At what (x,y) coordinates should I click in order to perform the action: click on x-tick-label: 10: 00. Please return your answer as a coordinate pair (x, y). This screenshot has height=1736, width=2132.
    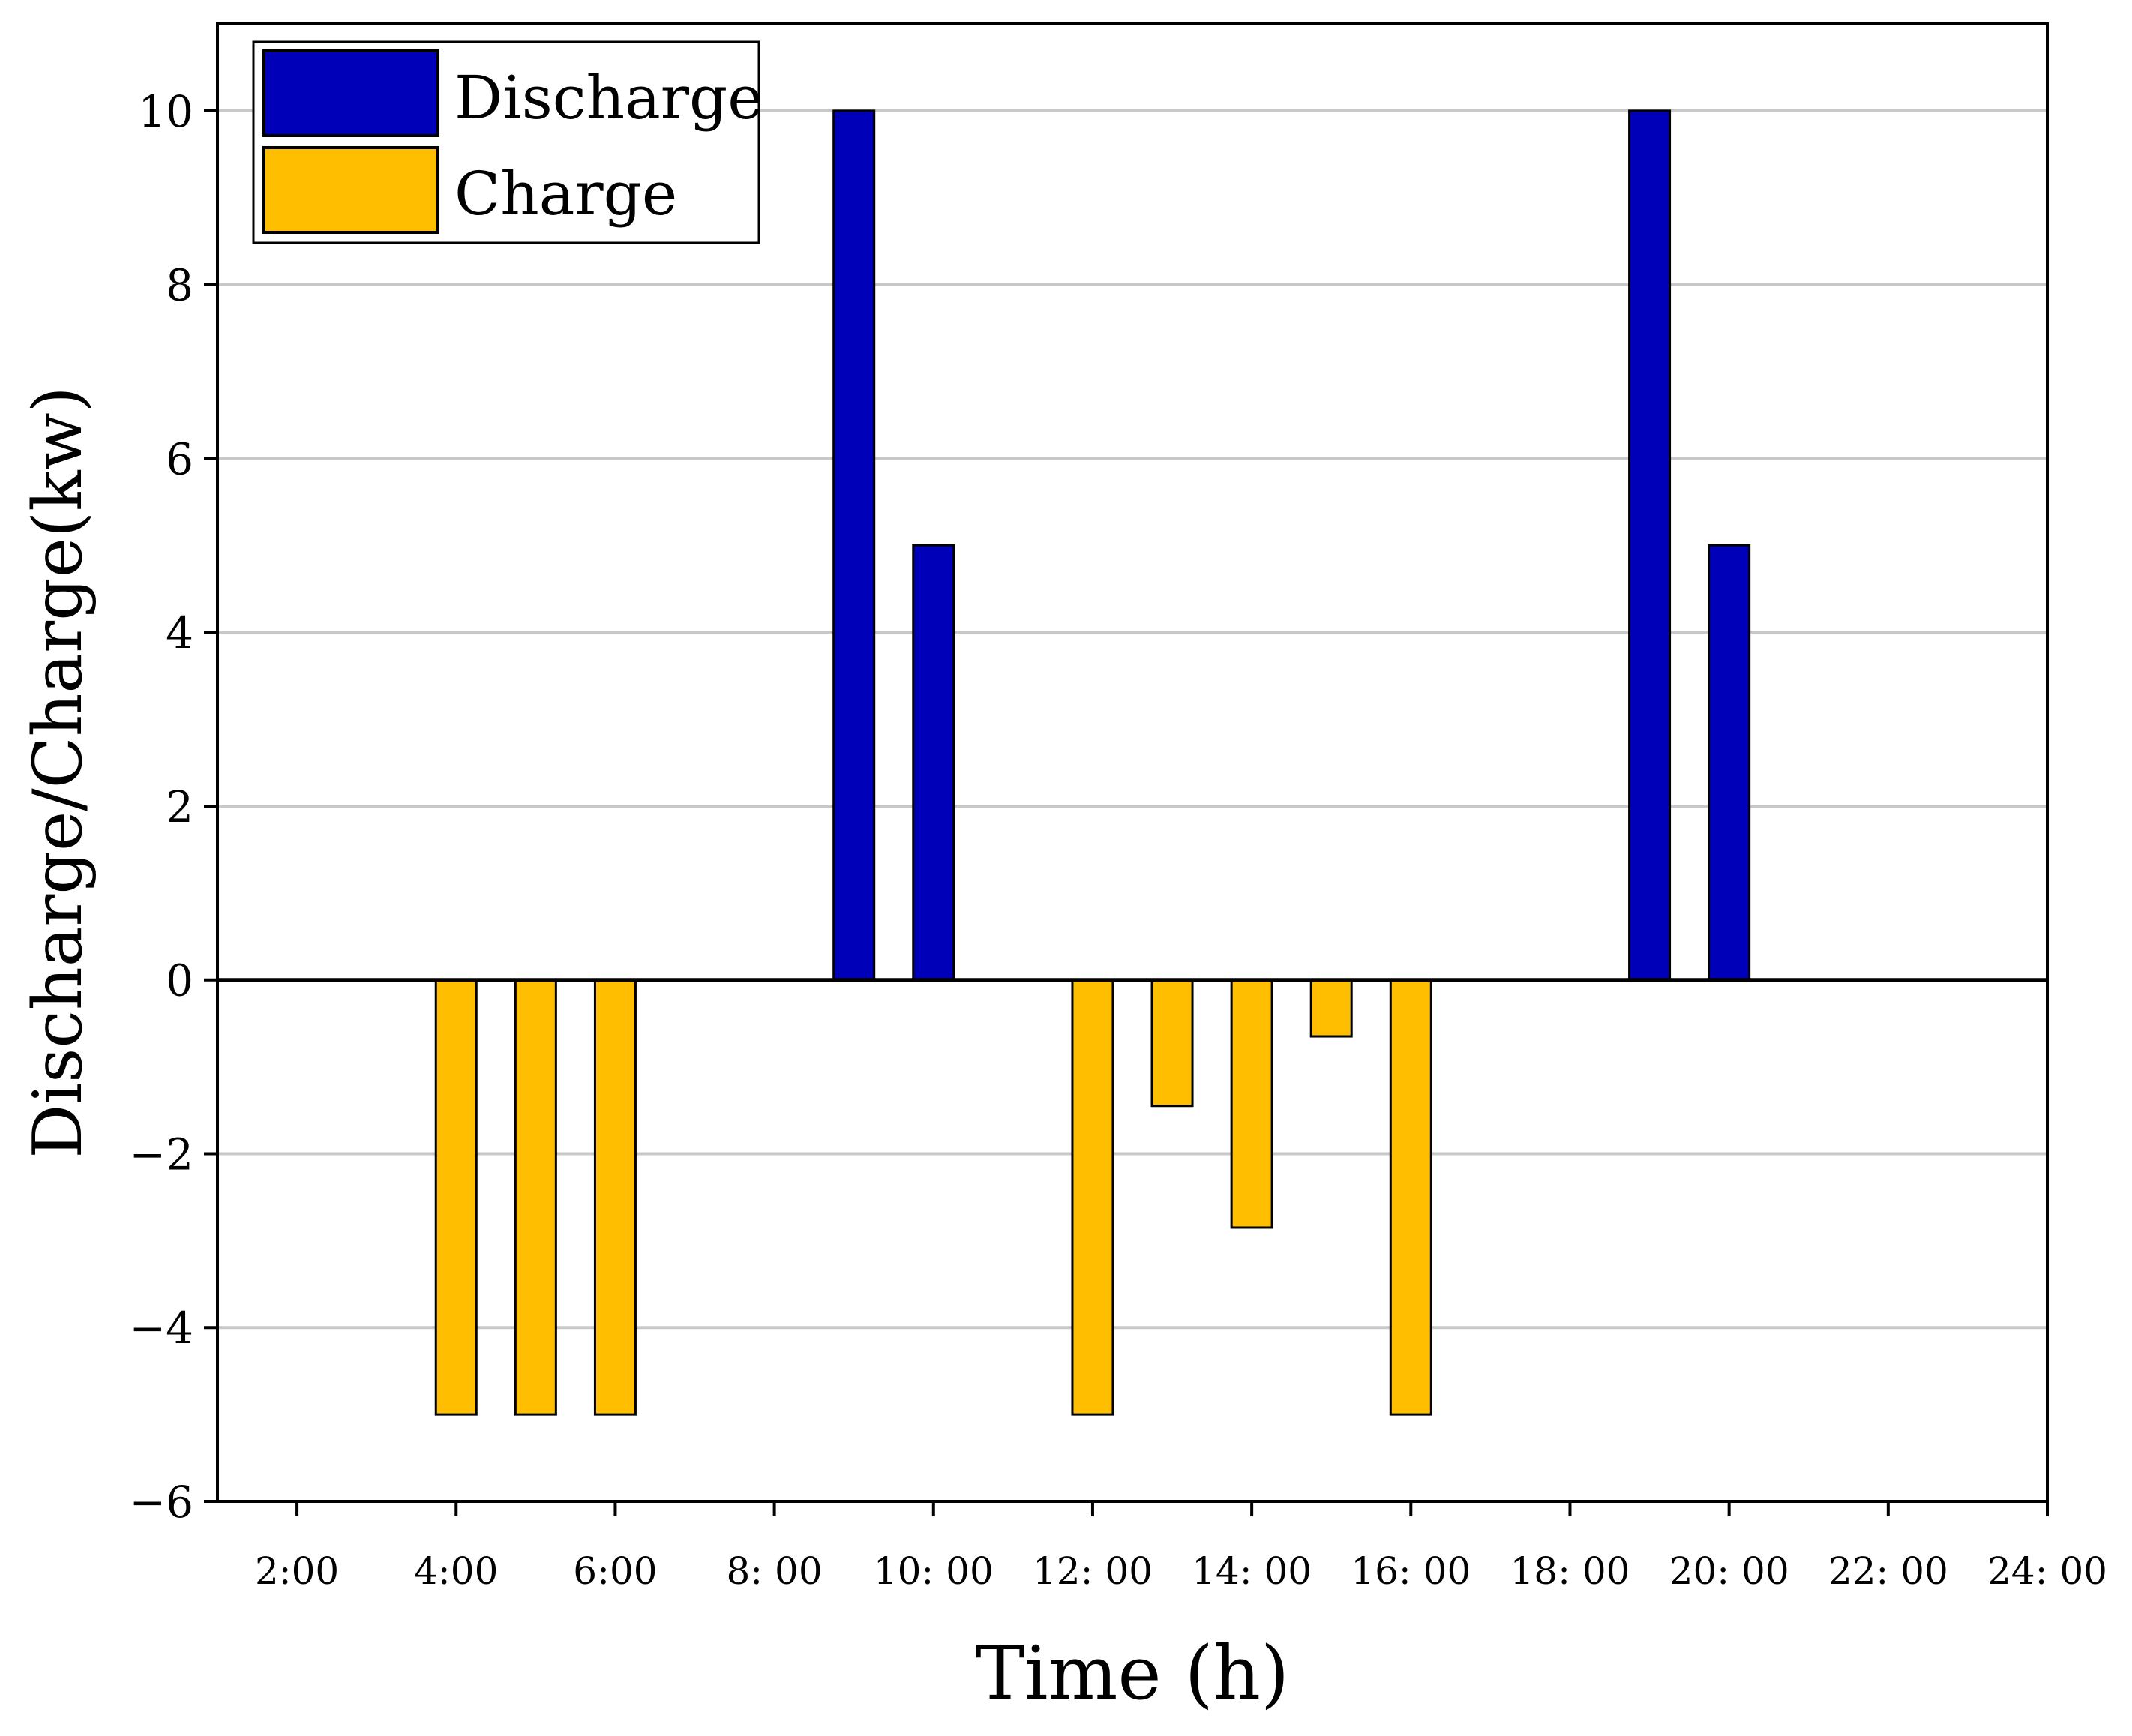
    Looking at the image, I should click on (934, 1571).